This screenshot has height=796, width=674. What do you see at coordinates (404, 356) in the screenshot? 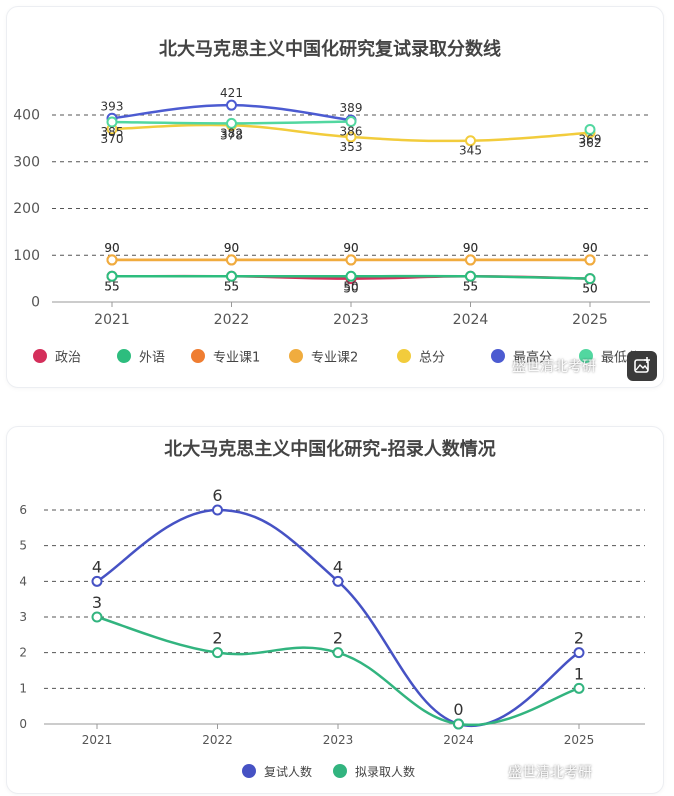
I see `legend-marker-zongfen` at bounding box center [404, 356].